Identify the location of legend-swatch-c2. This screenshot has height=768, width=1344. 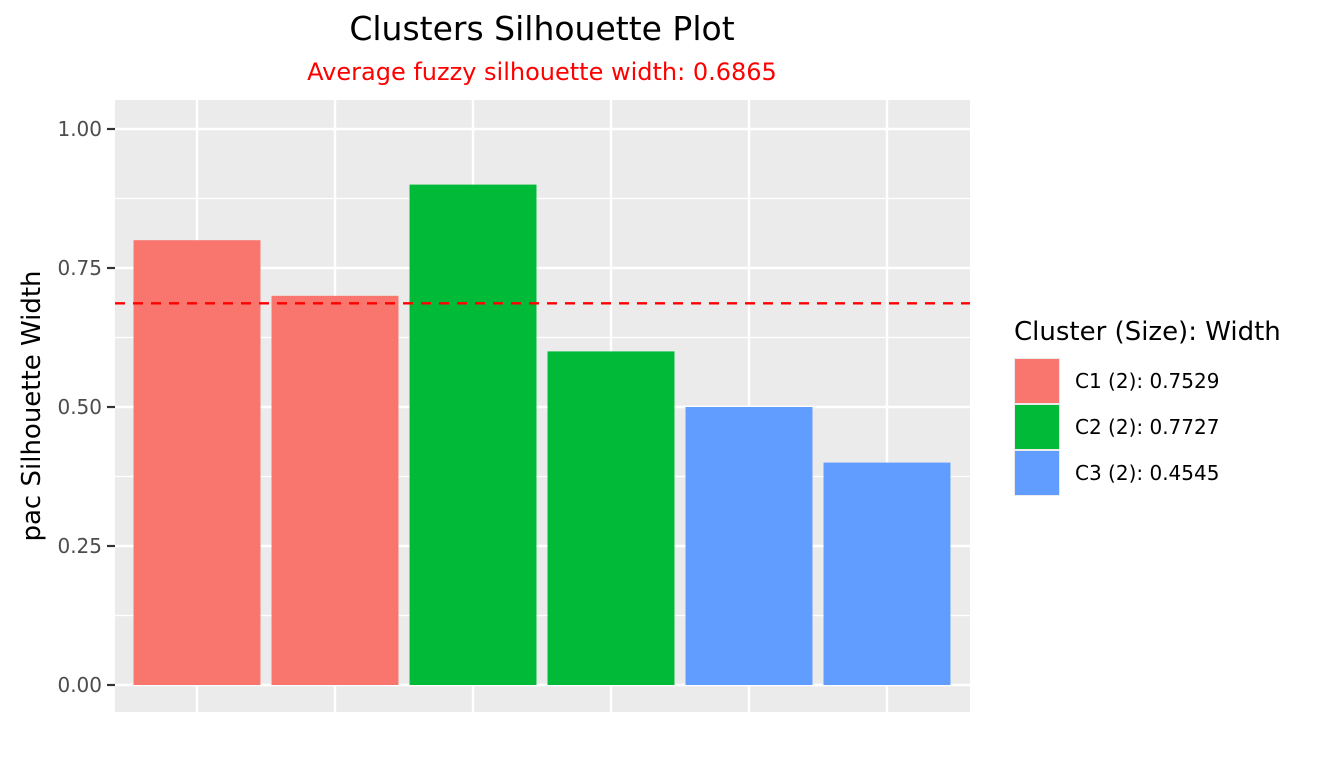
(1037, 427).